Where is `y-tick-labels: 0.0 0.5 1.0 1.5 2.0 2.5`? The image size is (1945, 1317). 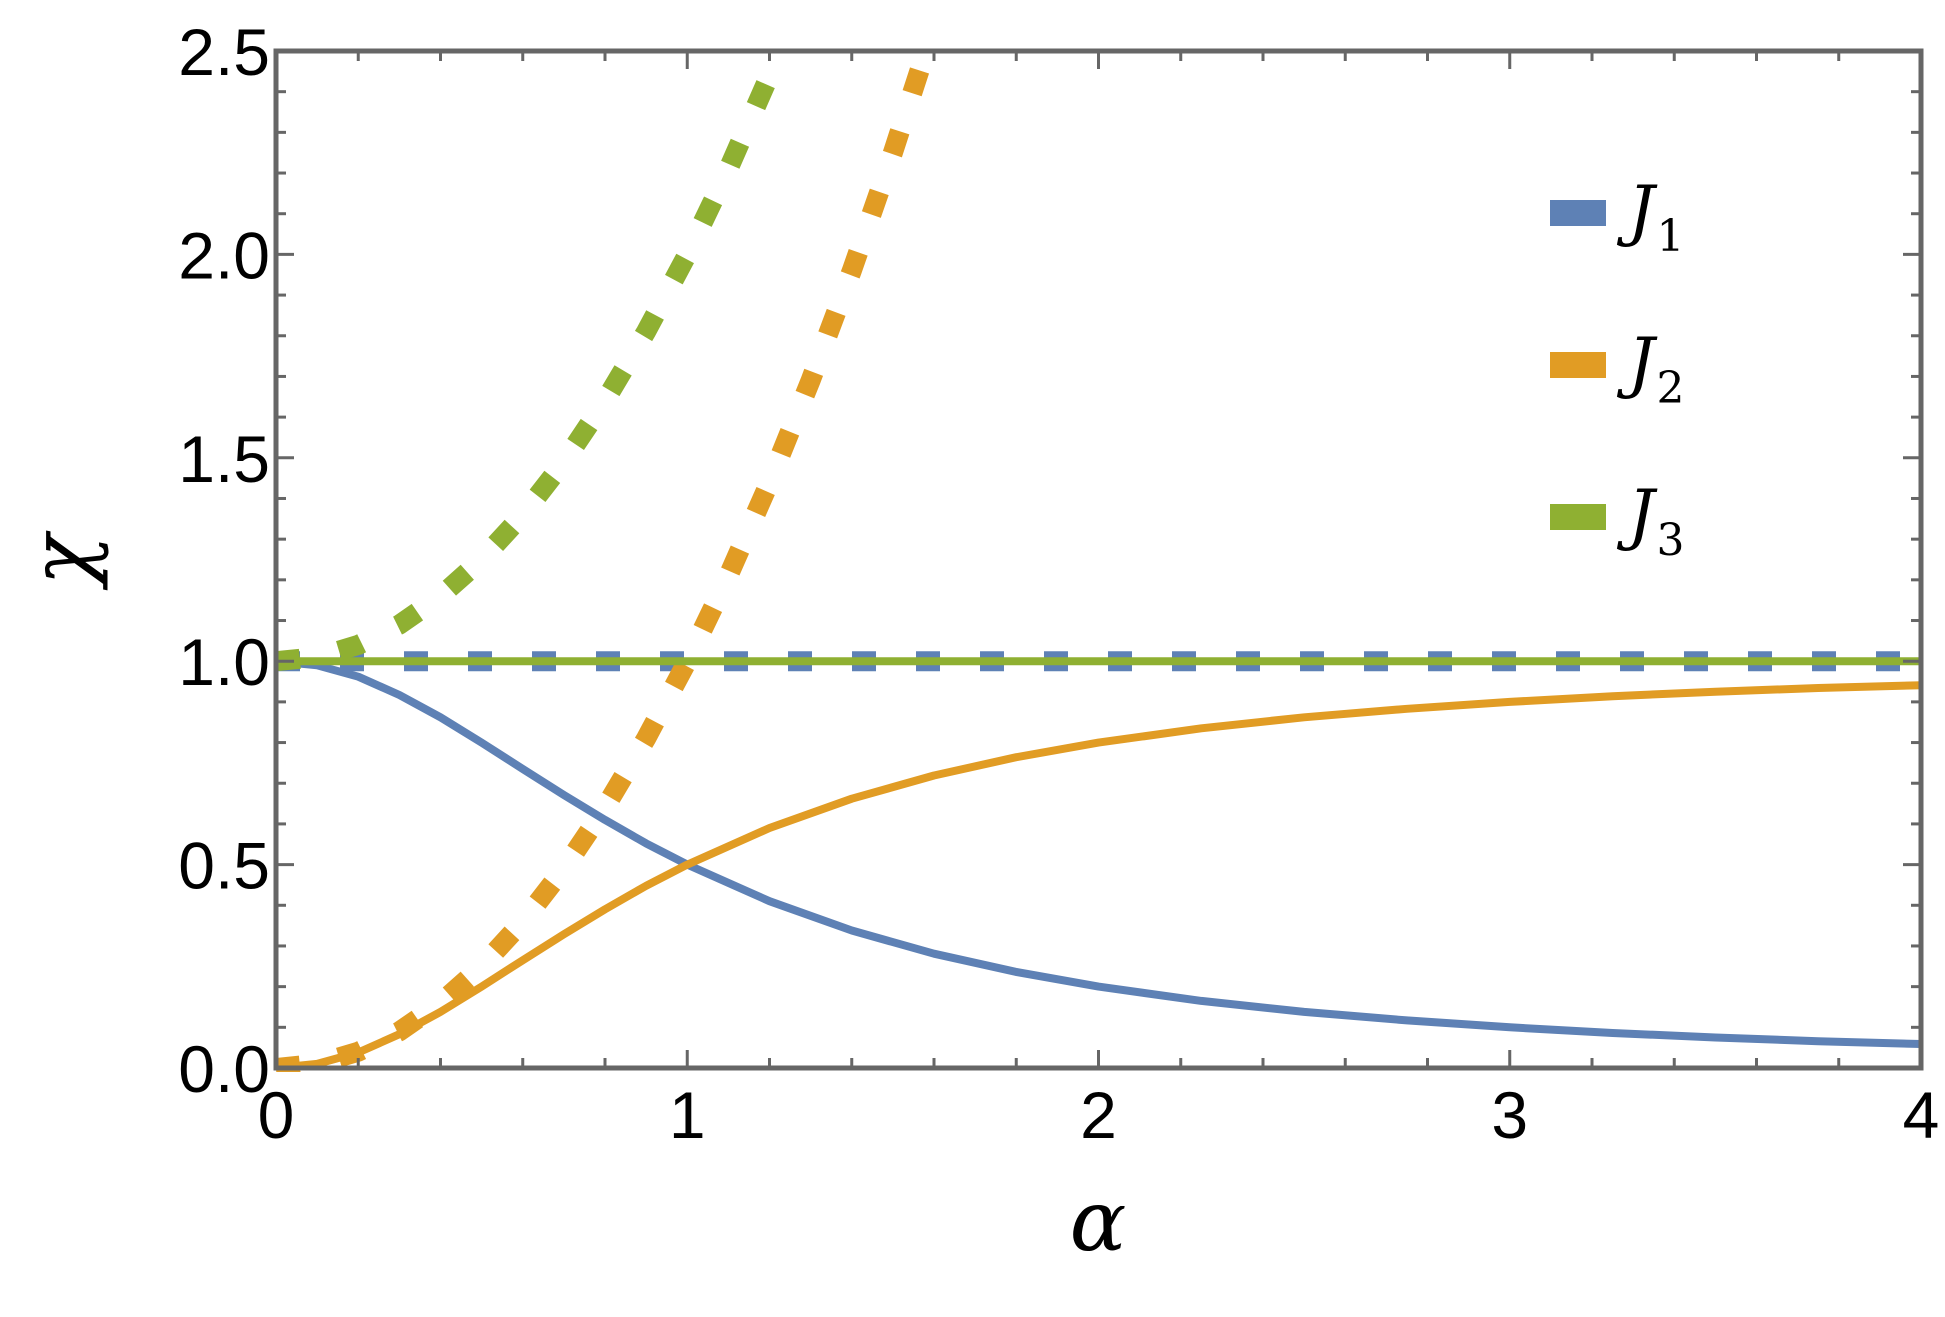
y-tick-labels: 0.0 0.5 1.0 1.5 2.0 2.5 is located at coordinates (224, 560).